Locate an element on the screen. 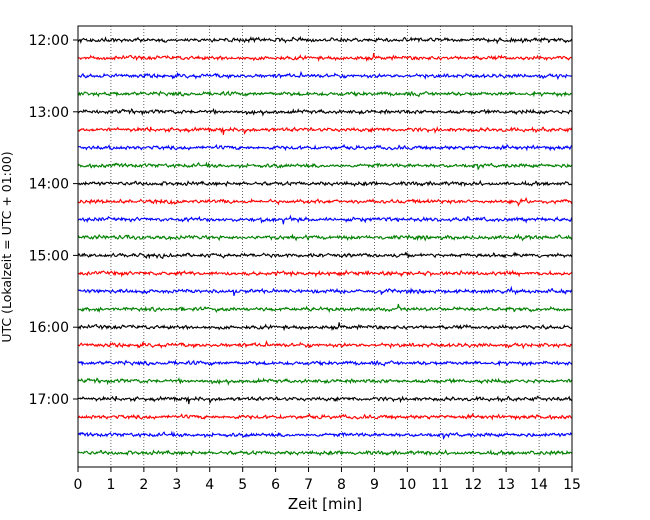  x-tick-label: 13 is located at coordinates (506, 485).